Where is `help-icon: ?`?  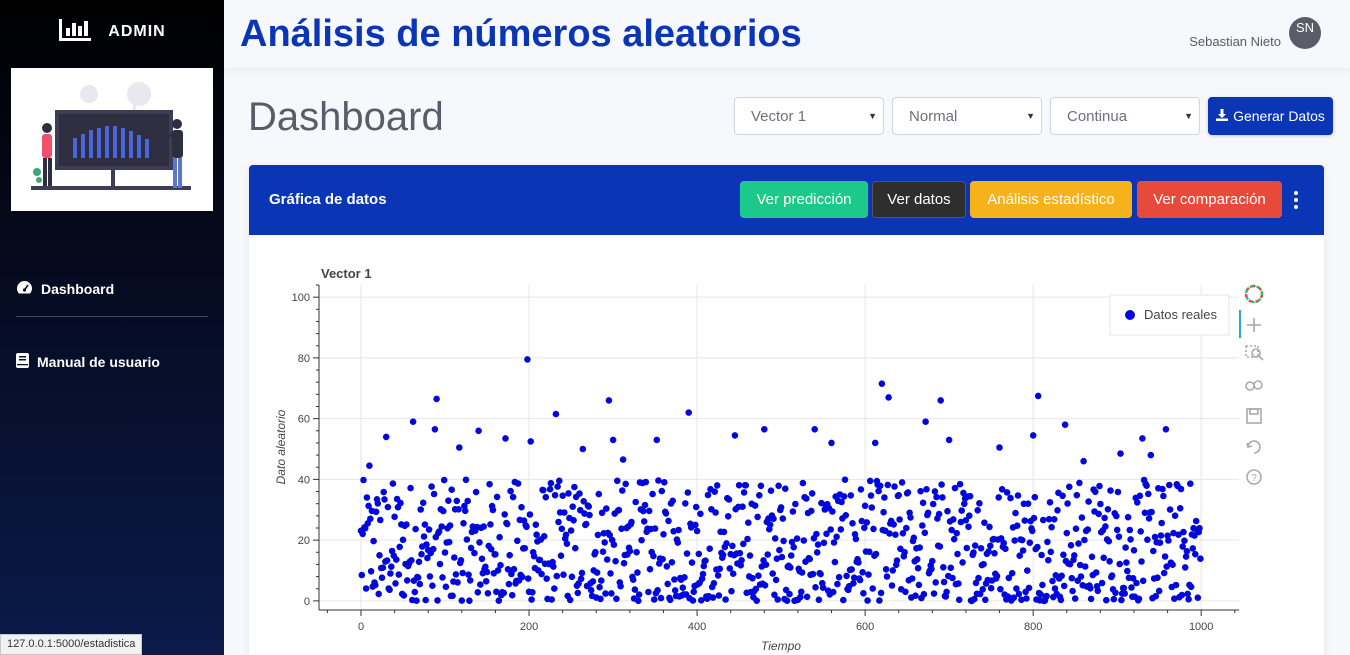
help-icon: ? is located at coordinates (1254, 477).